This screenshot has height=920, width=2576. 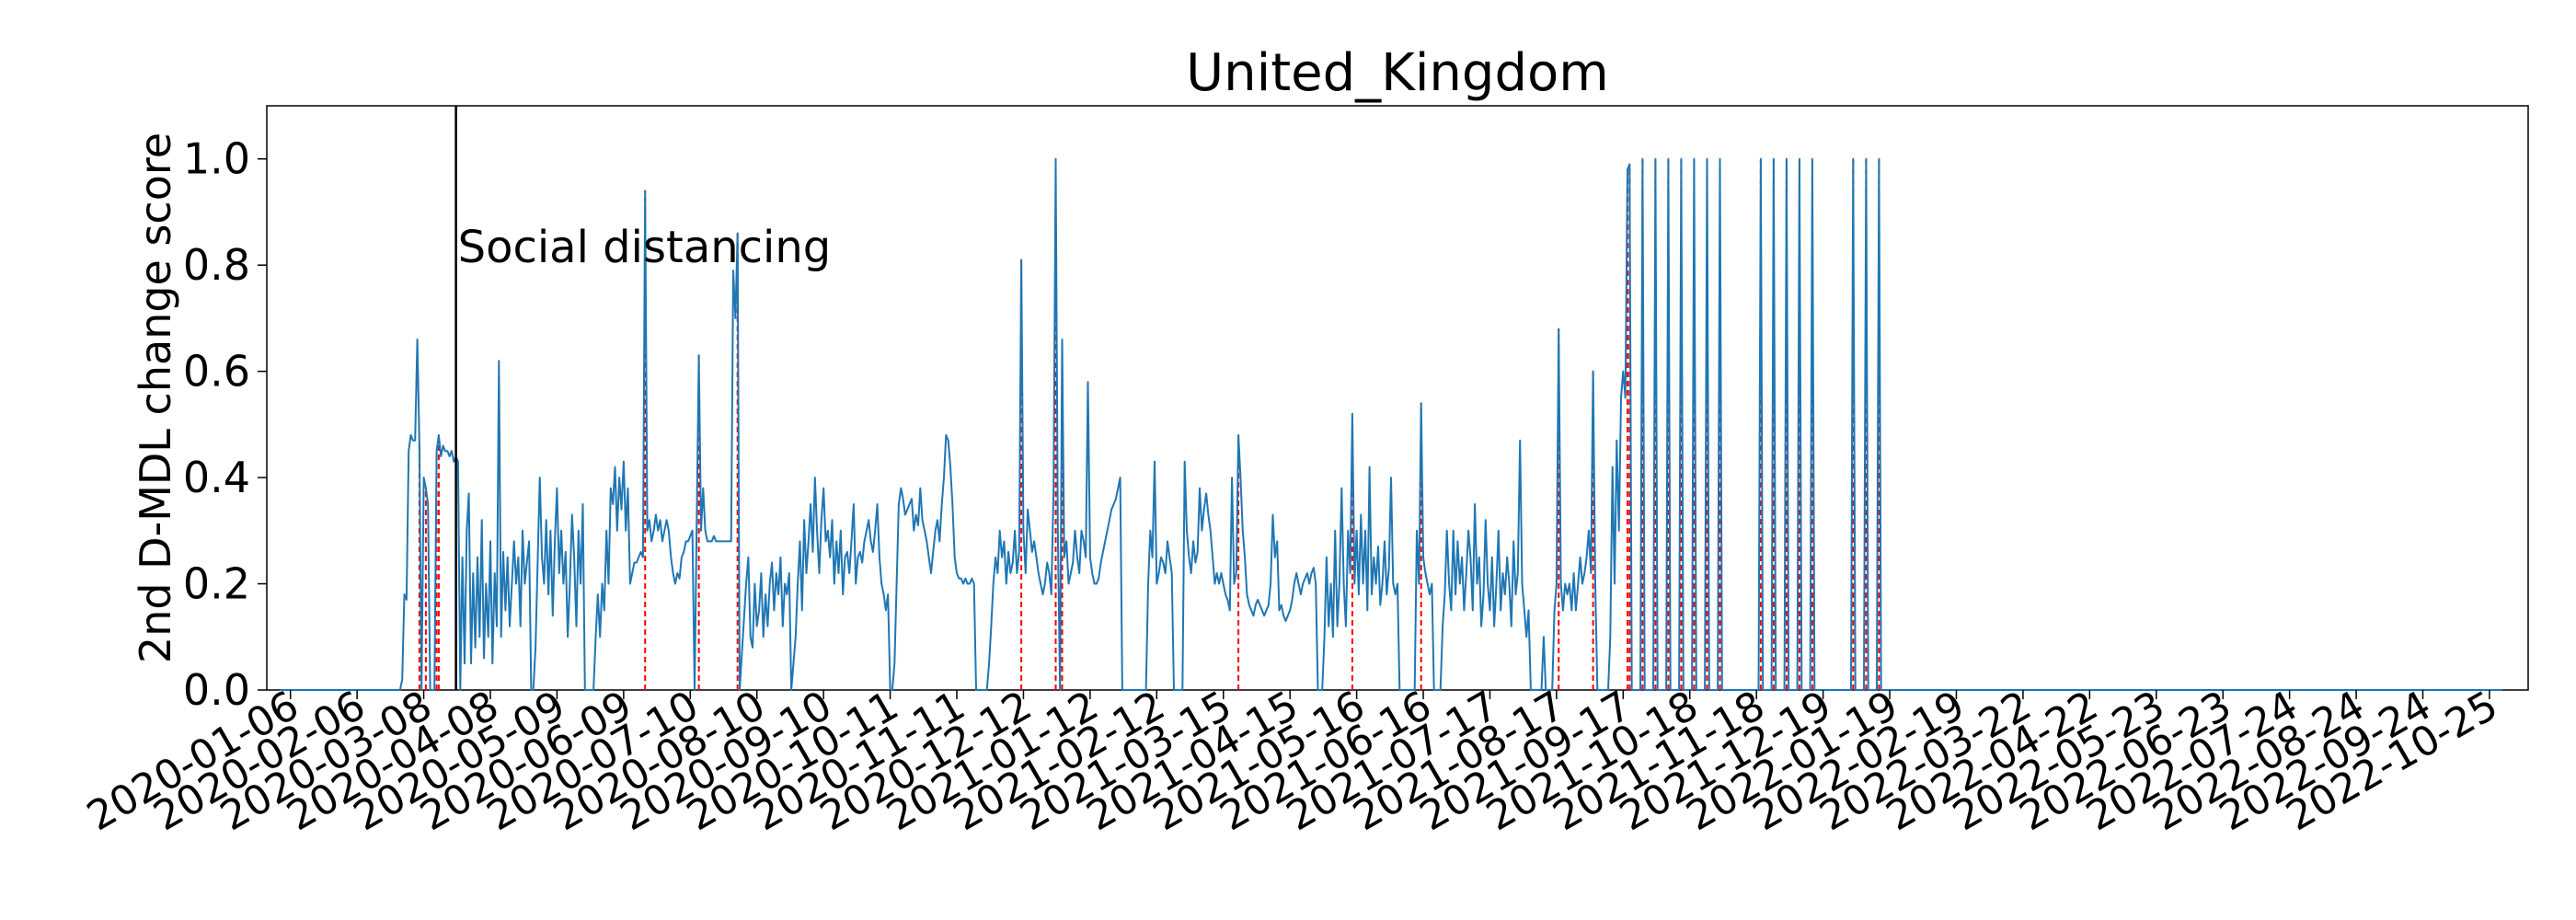 What do you see at coordinates (216, 584) in the screenshot?
I see `y-tick-label: 0.2` at bounding box center [216, 584].